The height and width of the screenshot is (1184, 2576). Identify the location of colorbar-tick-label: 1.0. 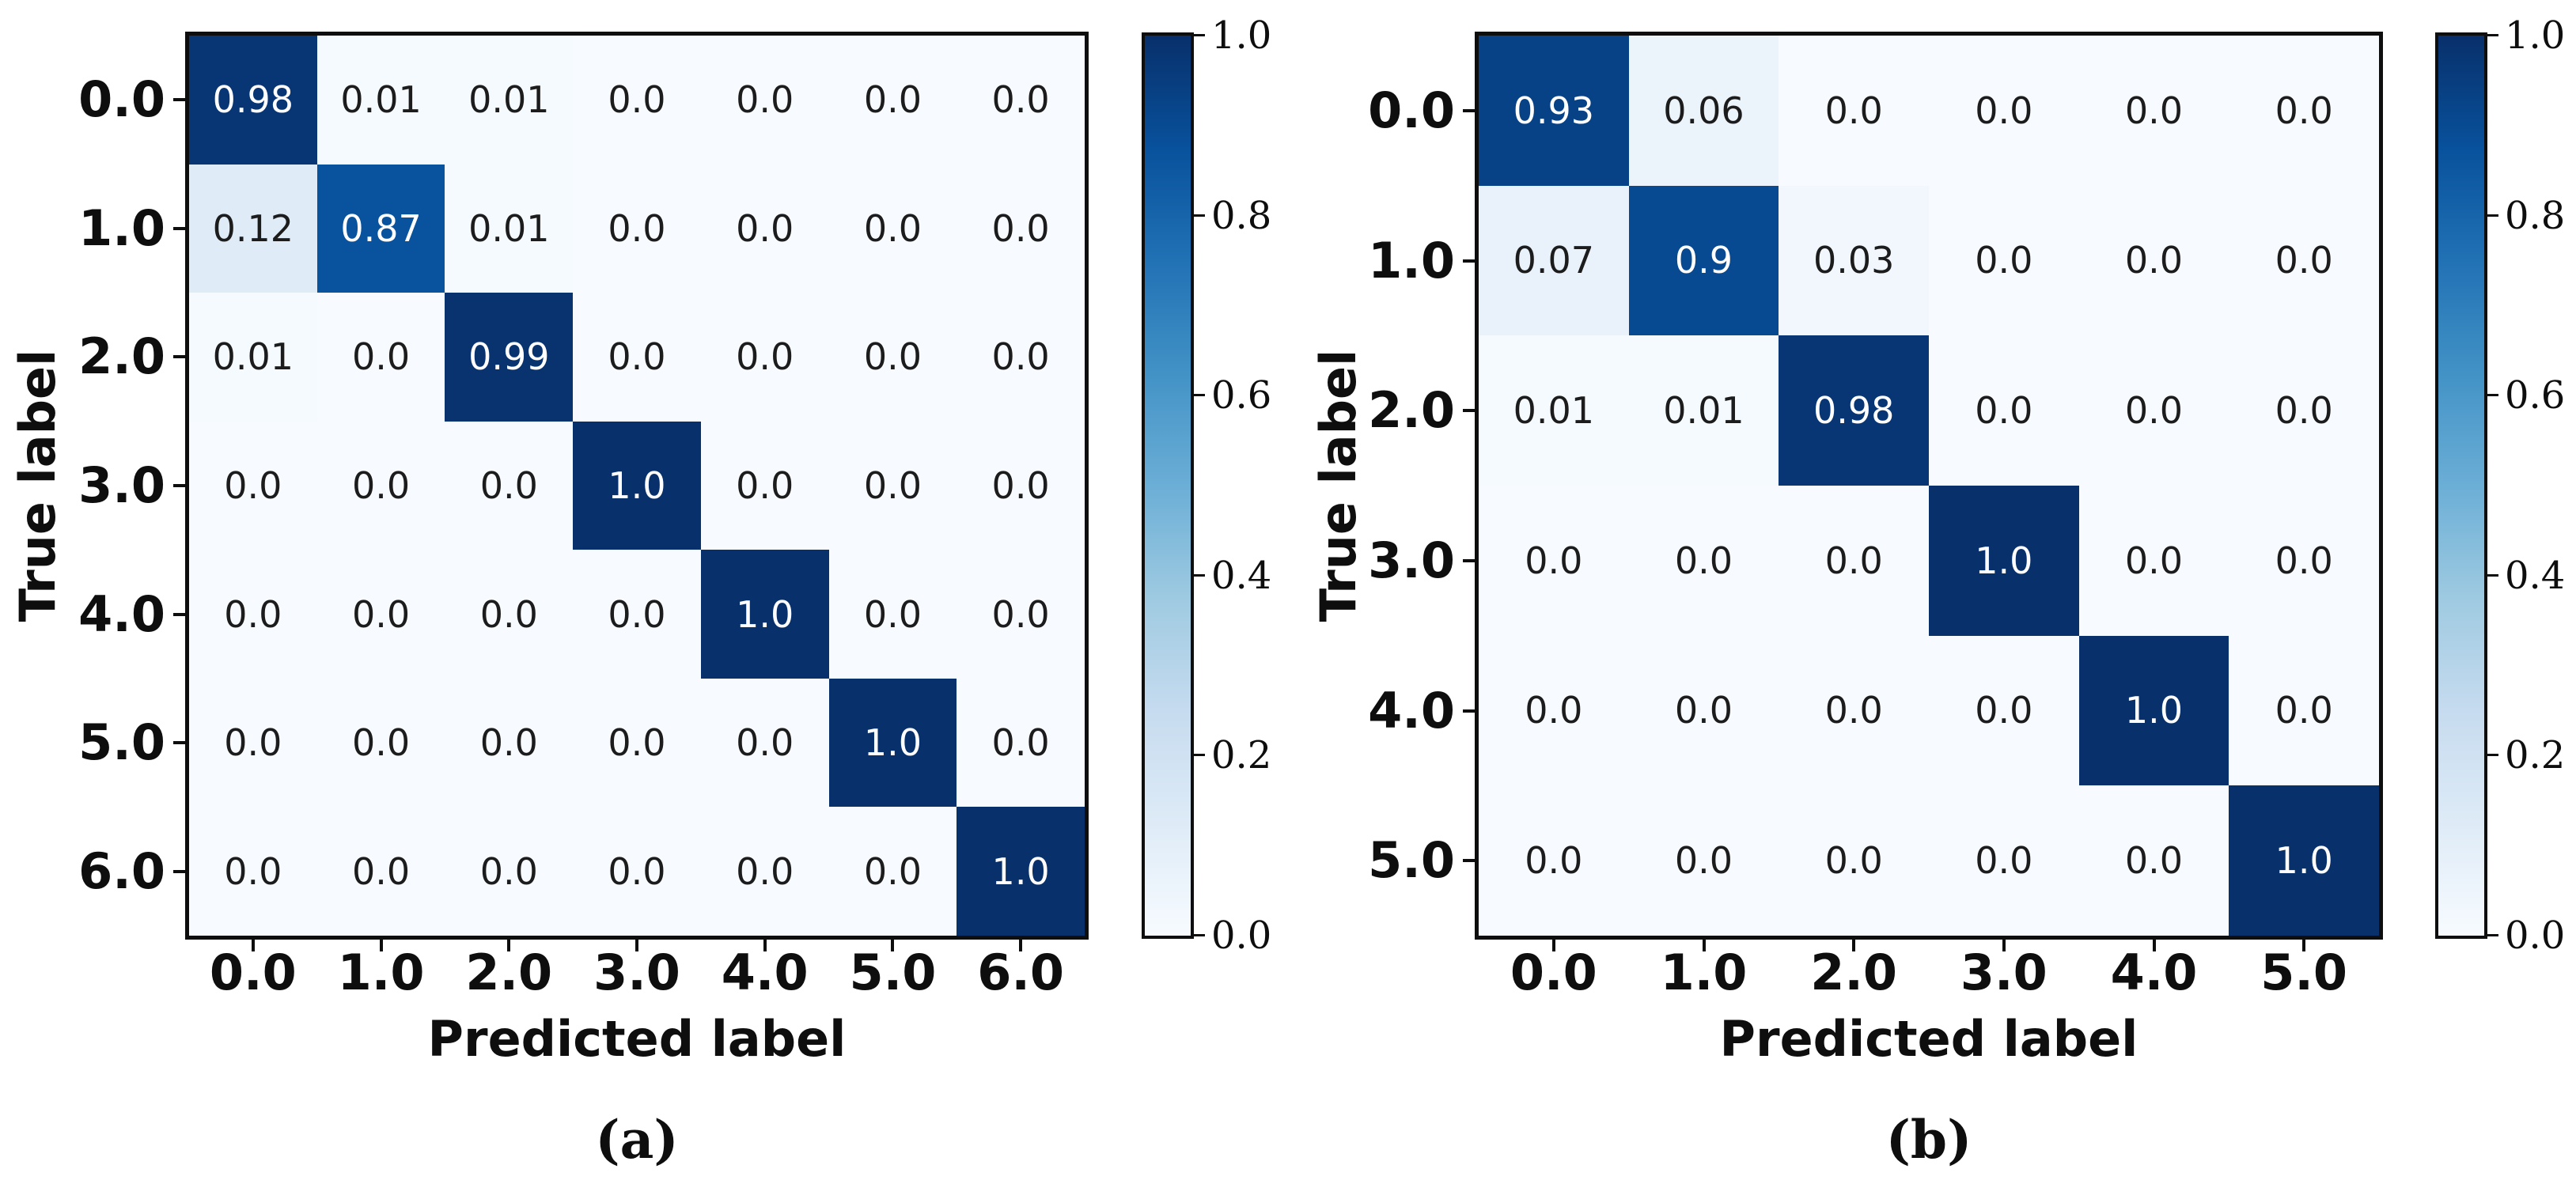
(1241, 35).